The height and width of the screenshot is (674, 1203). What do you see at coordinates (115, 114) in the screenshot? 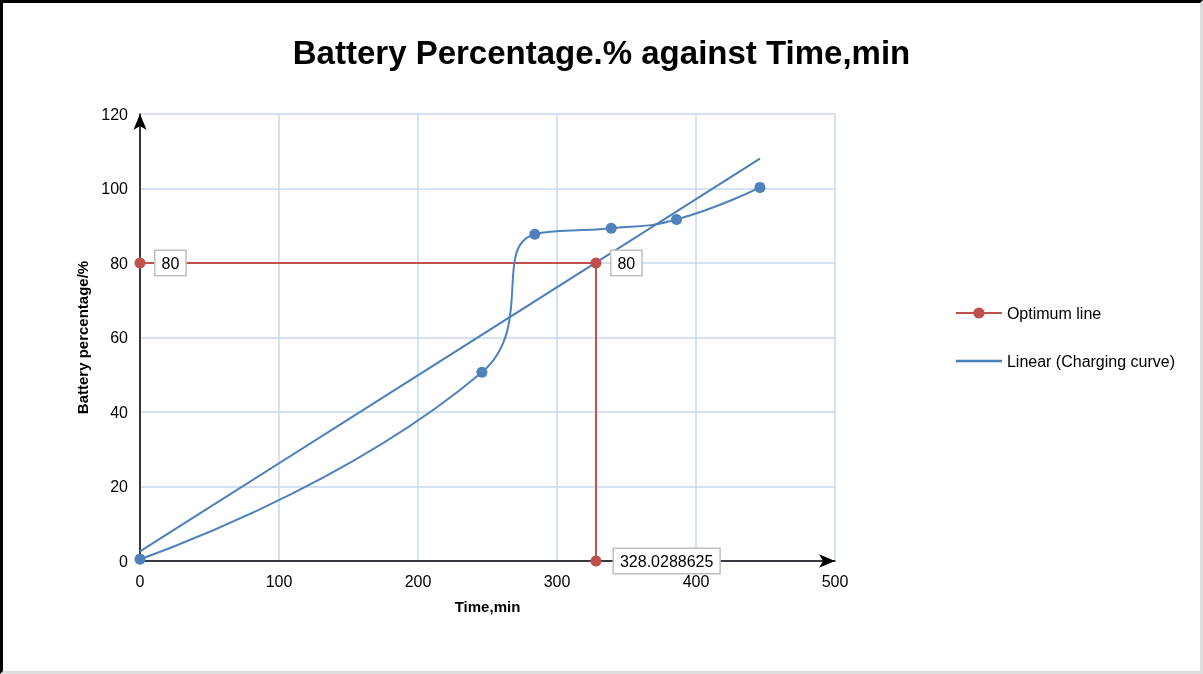
I see `y-tick-label: 120` at bounding box center [115, 114].